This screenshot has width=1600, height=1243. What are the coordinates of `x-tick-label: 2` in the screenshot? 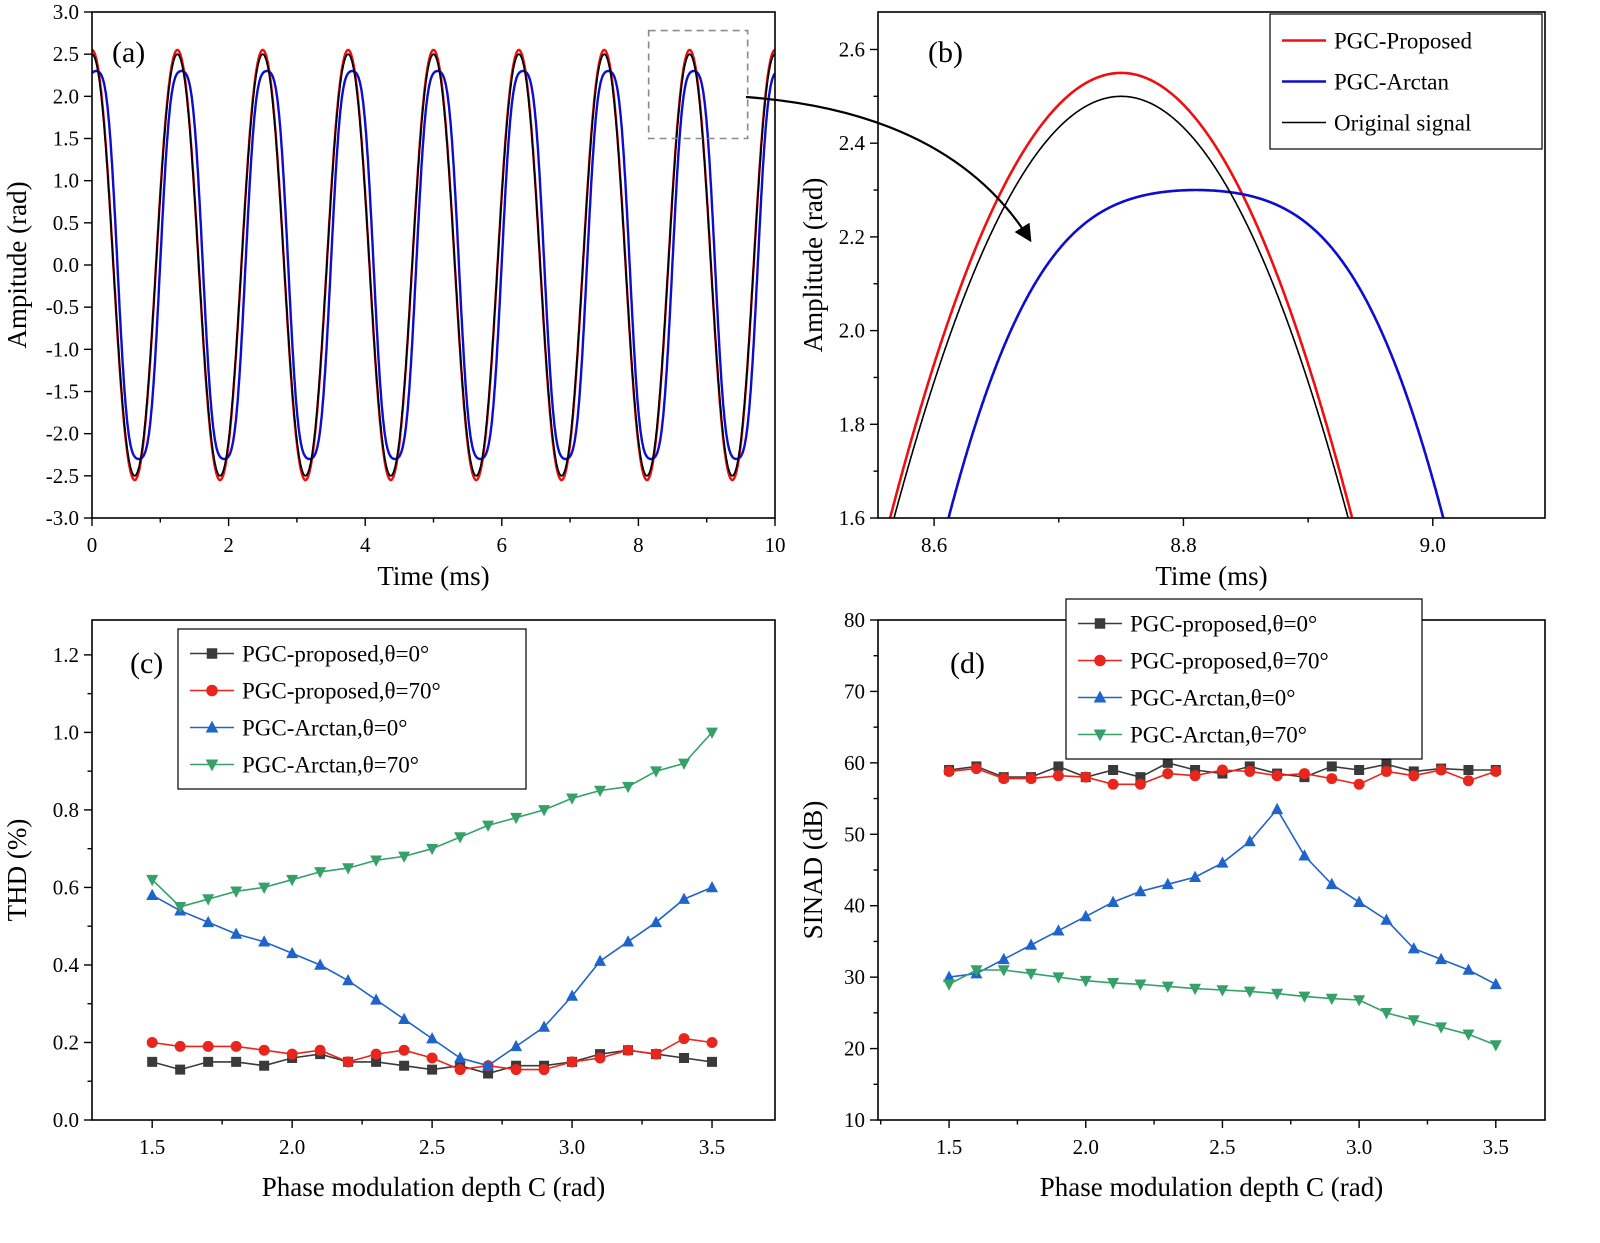 It's located at (228, 545).